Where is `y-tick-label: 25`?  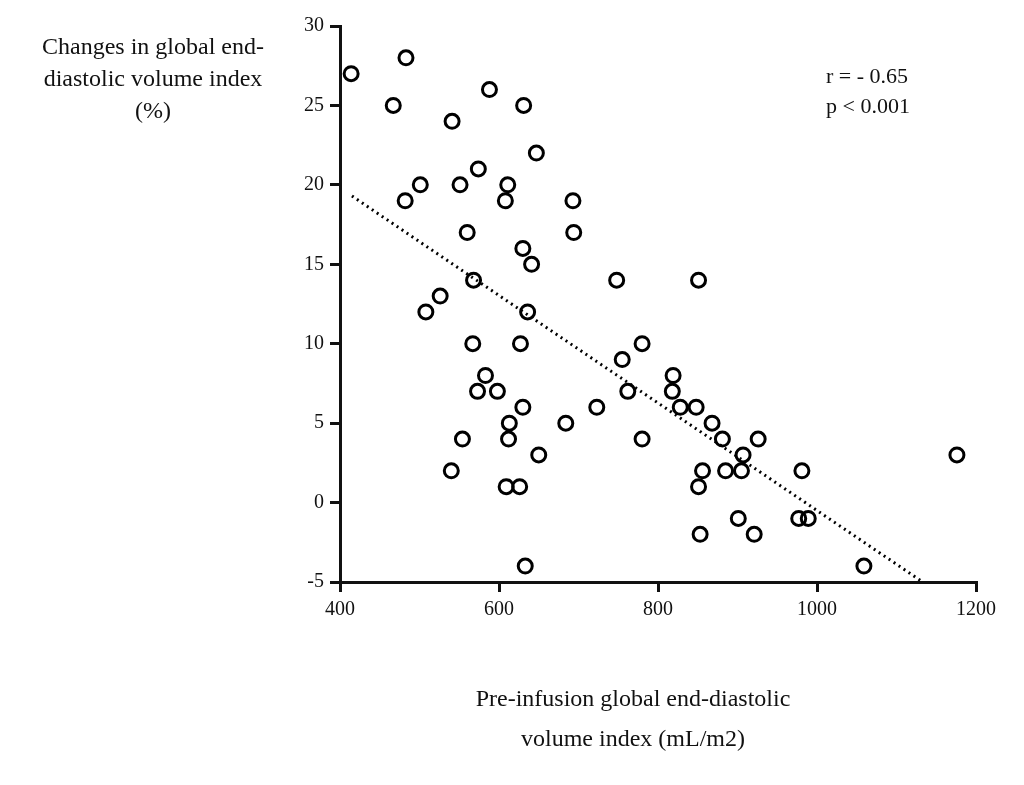 y-tick-label: 25 is located at coordinates (314, 103).